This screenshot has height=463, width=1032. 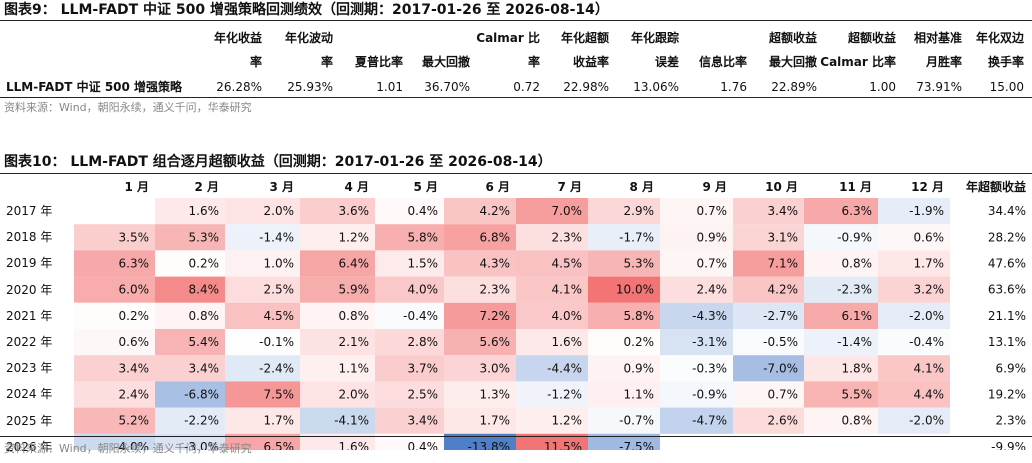 I want to click on heatmap-cell-label: -0.9%, so click(x=854, y=237).